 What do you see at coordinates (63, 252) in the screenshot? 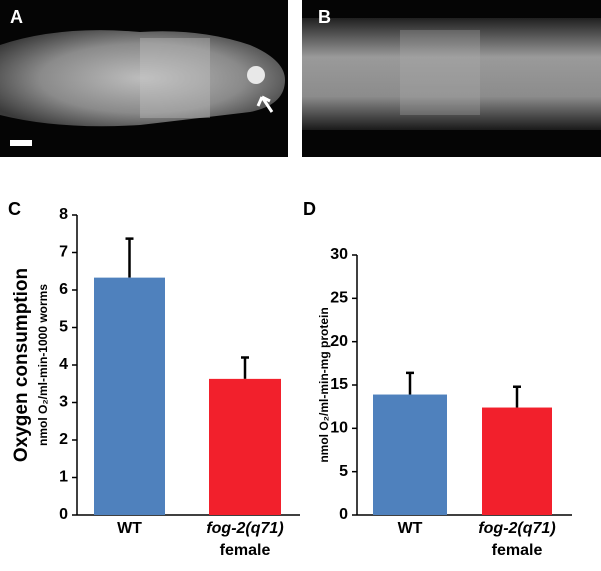
I see `y-tick-label: 7` at bounding box center [63, 252].